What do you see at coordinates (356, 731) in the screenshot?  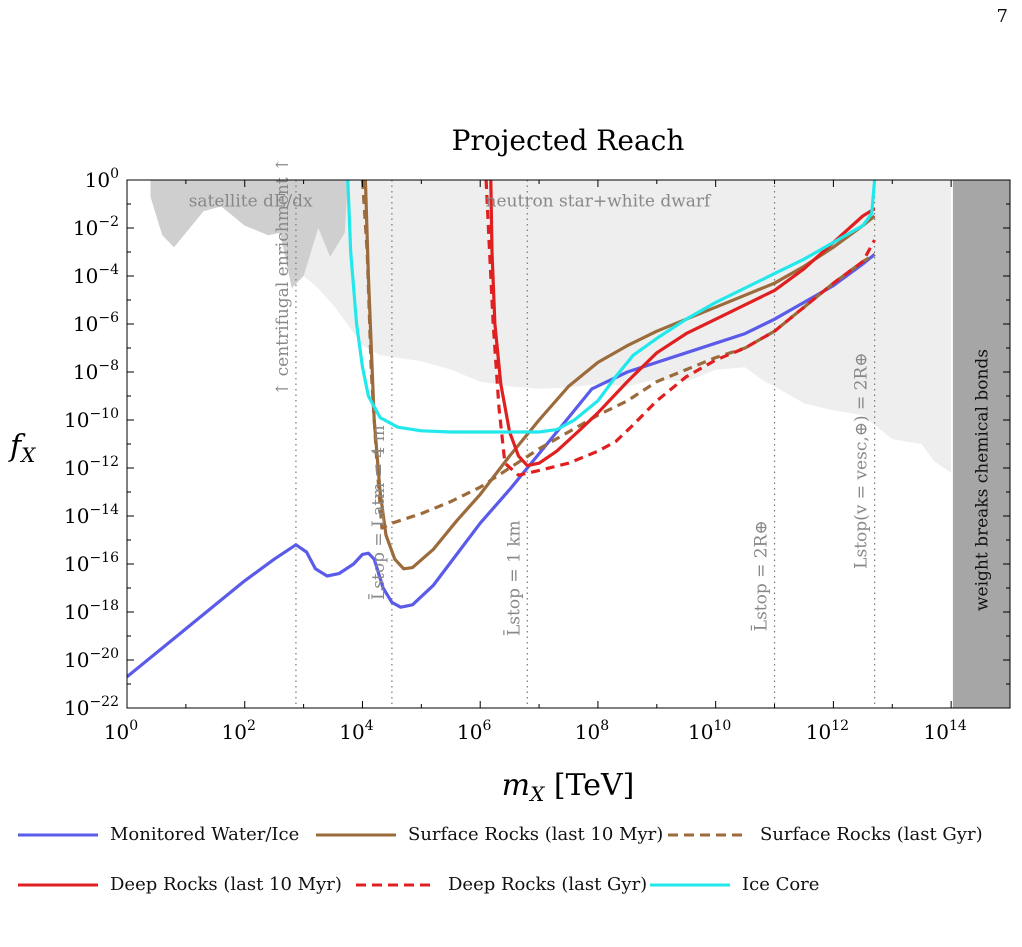 I see `x-tick-label: 10⁴` at bounding box center [356, 731].